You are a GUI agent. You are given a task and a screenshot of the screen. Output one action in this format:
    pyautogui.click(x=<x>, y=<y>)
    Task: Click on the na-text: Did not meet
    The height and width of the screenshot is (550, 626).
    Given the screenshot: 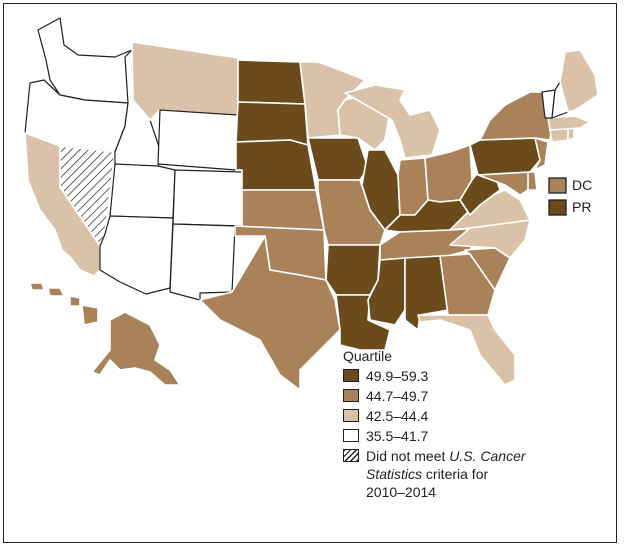 What is the action you would take?
    pyautogui.click(x=408, y=456)
    